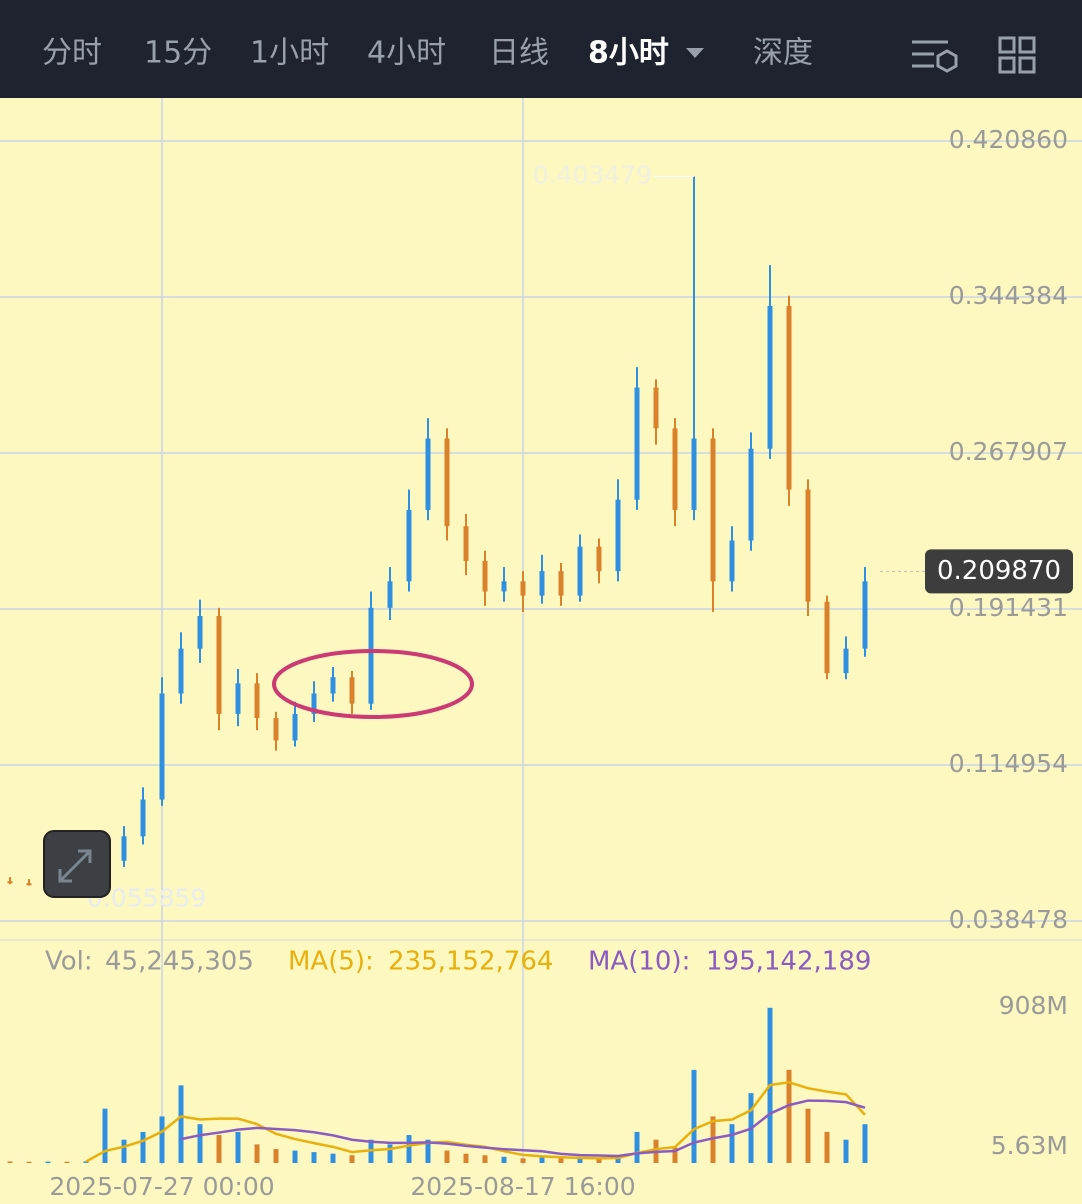 The height and width of the screenshot is (1204, 1082). Describe the element at coordinates (523, 1128) in the screenshot. I see `volume-ma10-line` at that location.